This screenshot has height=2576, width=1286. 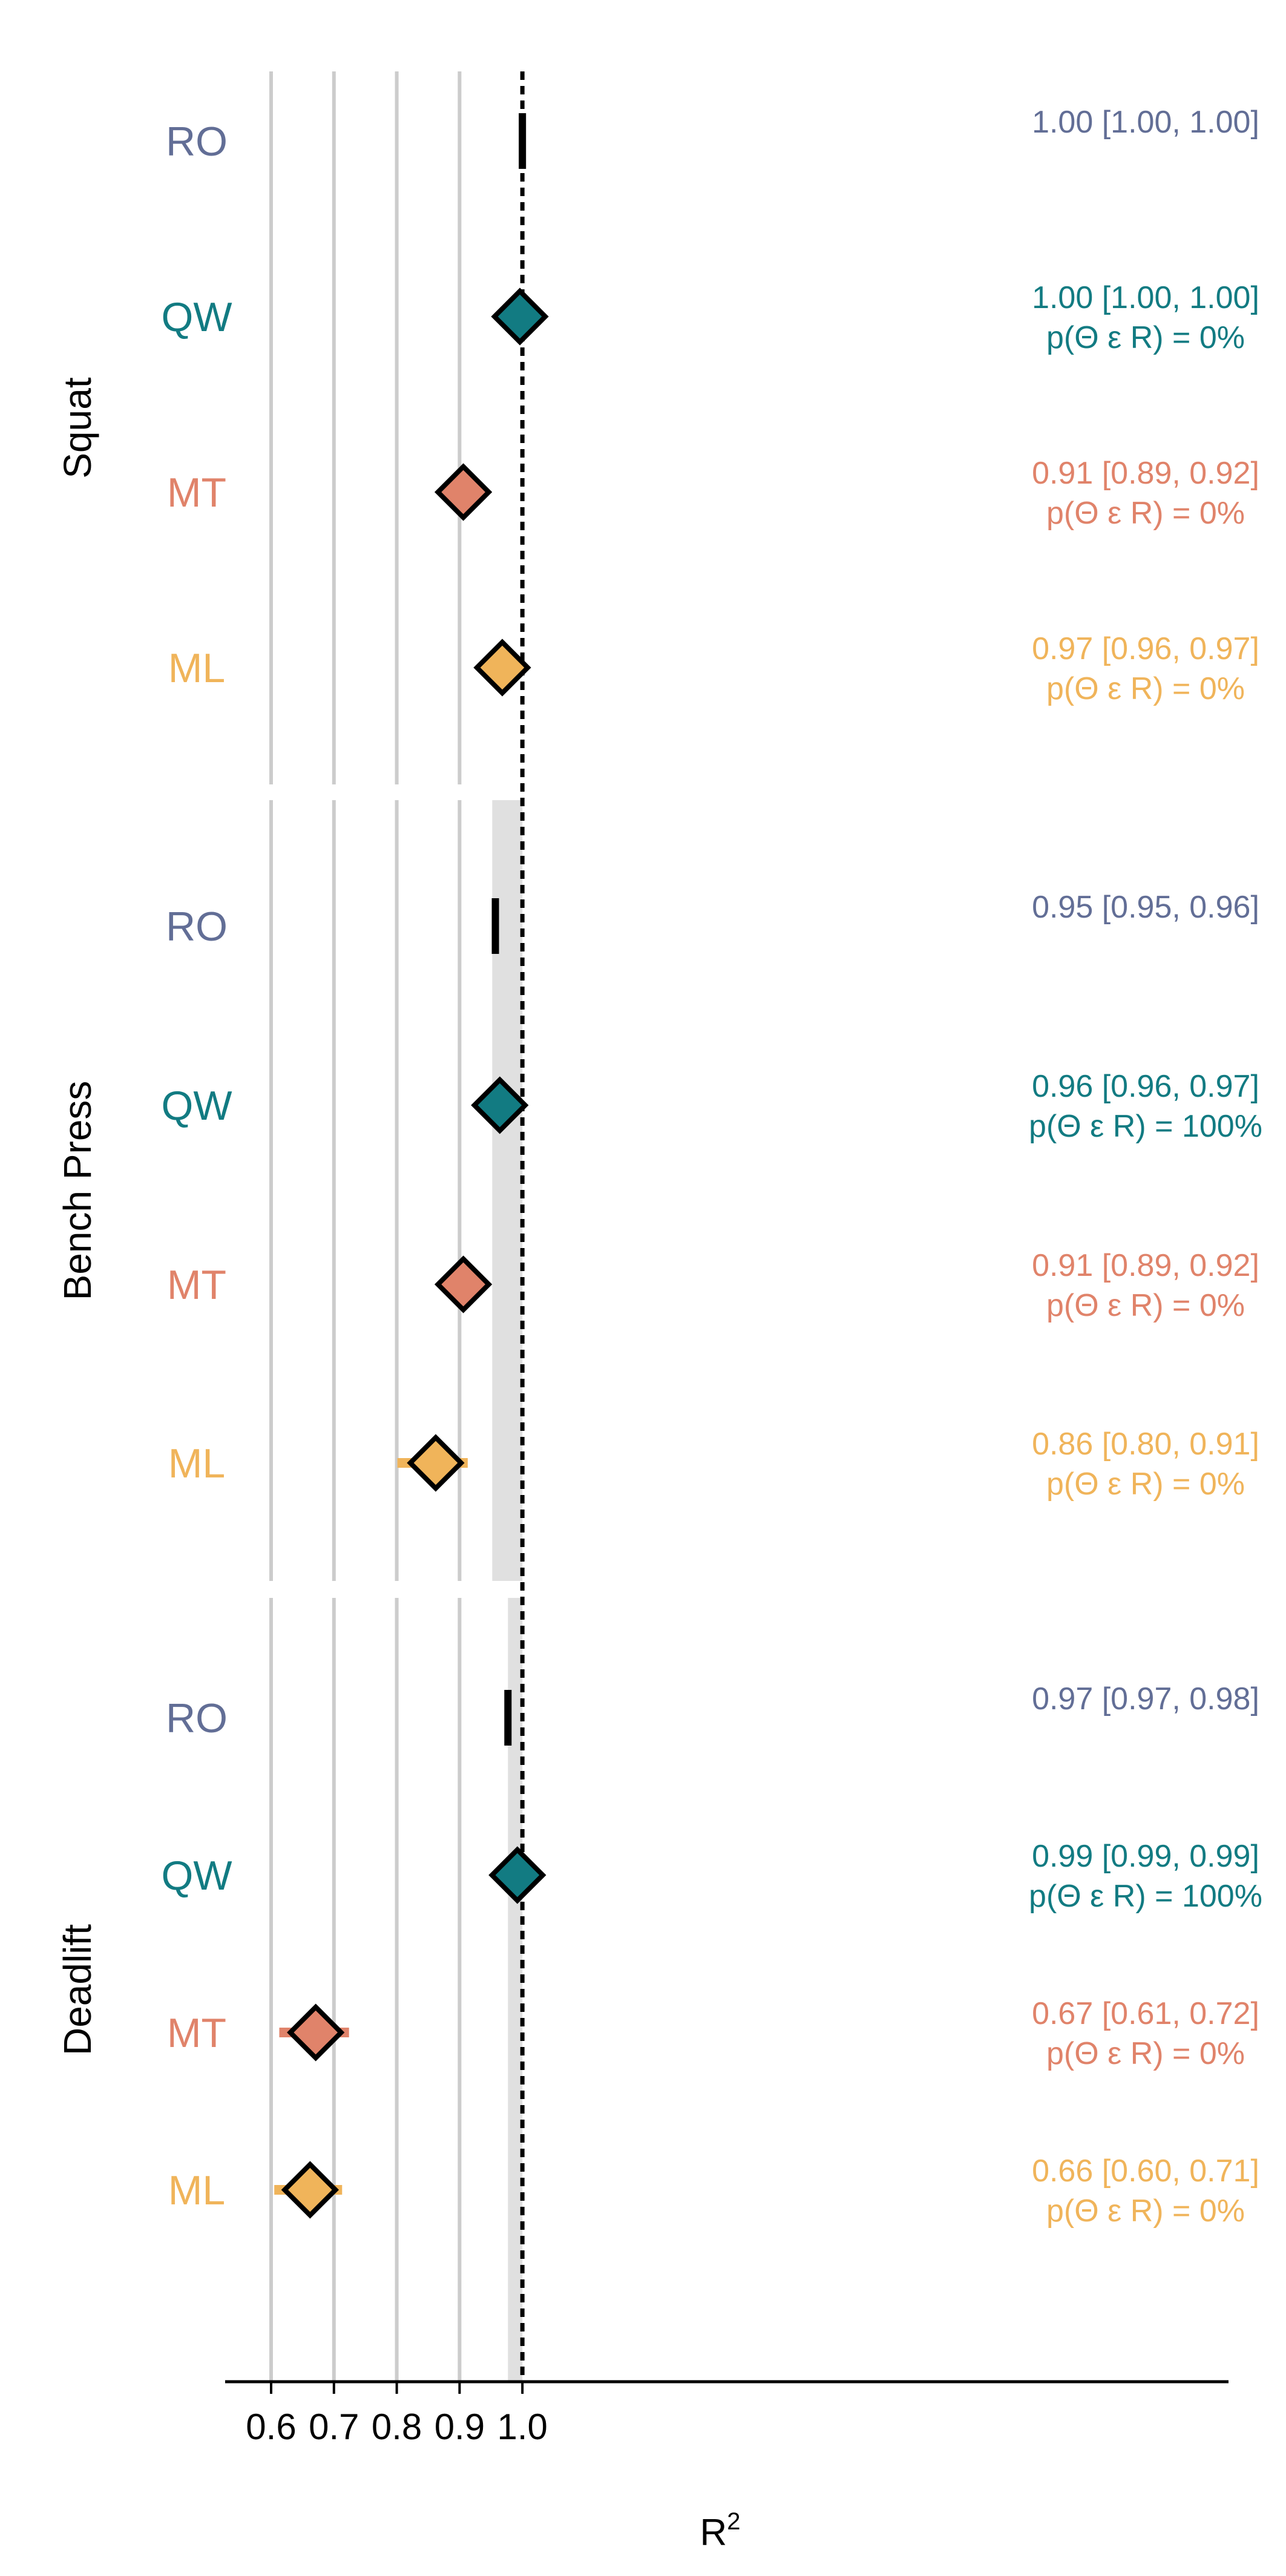 I want to click on method-label-bench-press-ro: RO, so click(x=197, y=927).